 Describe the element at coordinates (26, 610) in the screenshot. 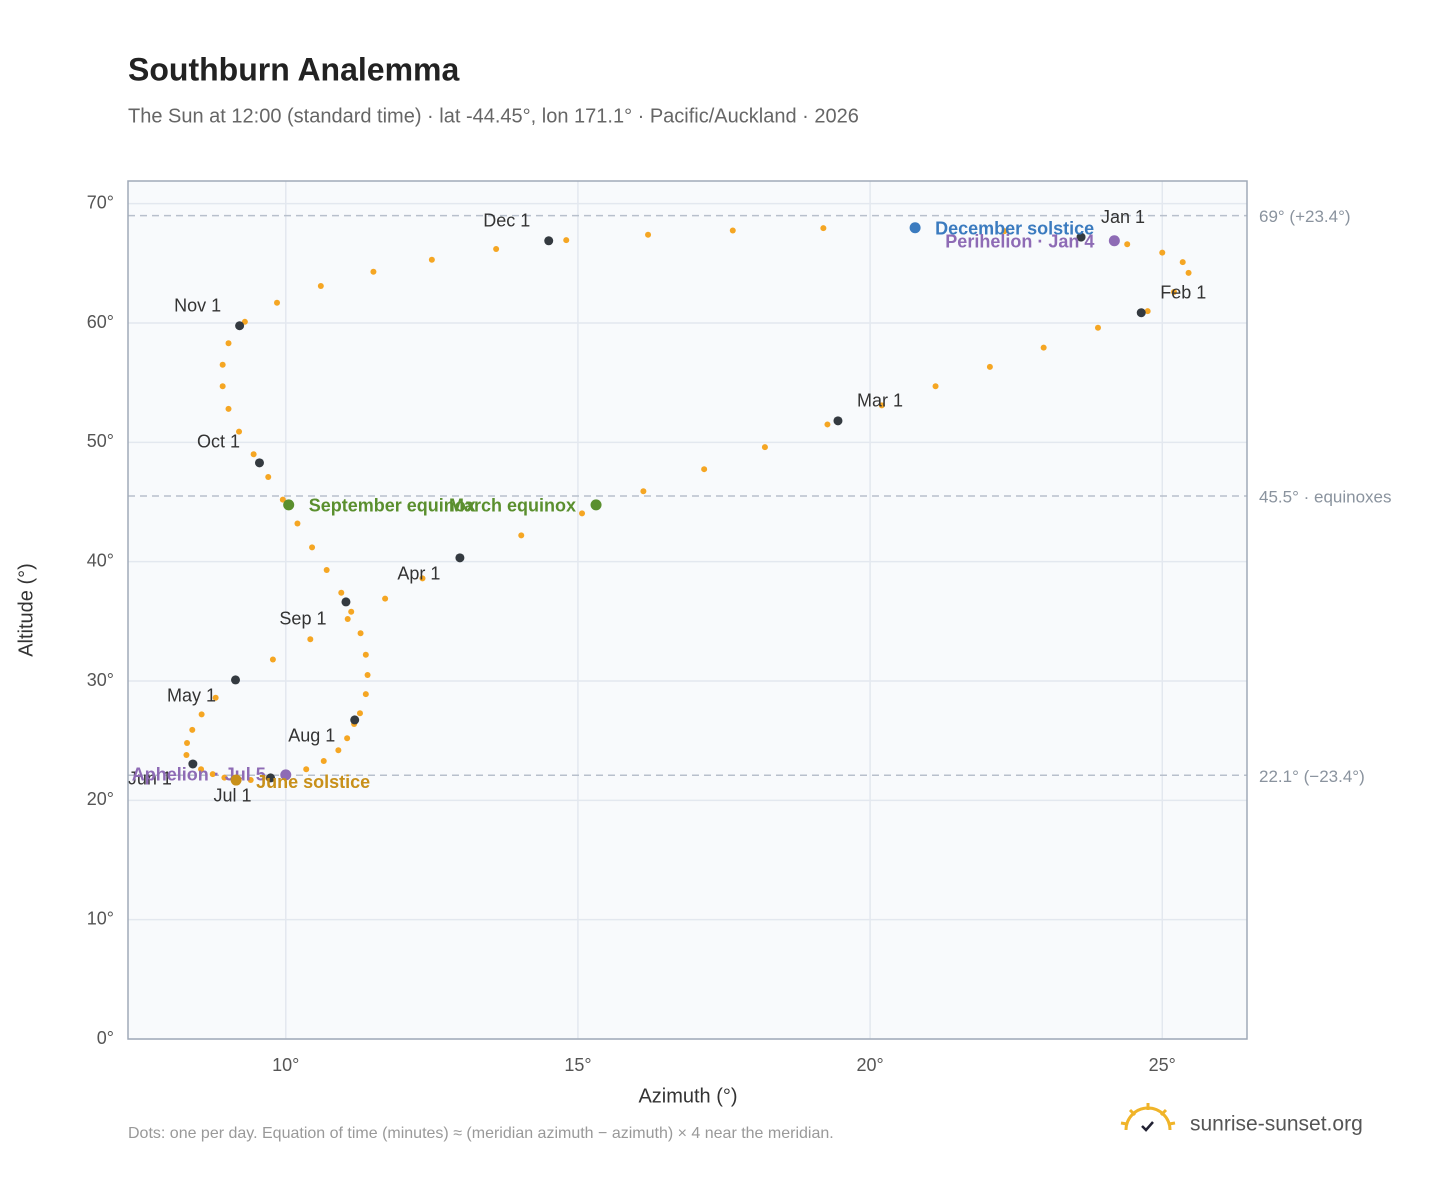

I see `y-axis-title: Altitude (°)` at that location.